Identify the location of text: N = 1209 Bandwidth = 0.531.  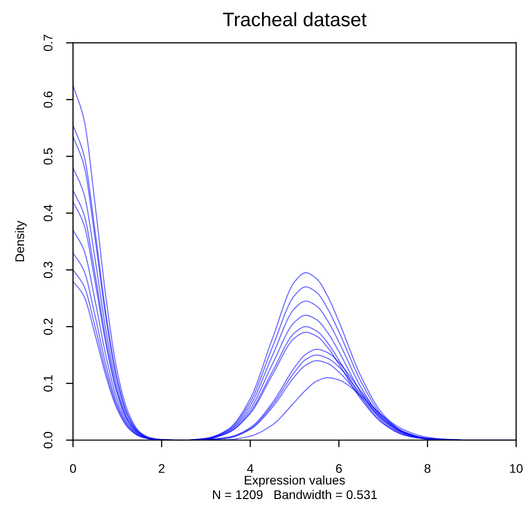
(295, 495).